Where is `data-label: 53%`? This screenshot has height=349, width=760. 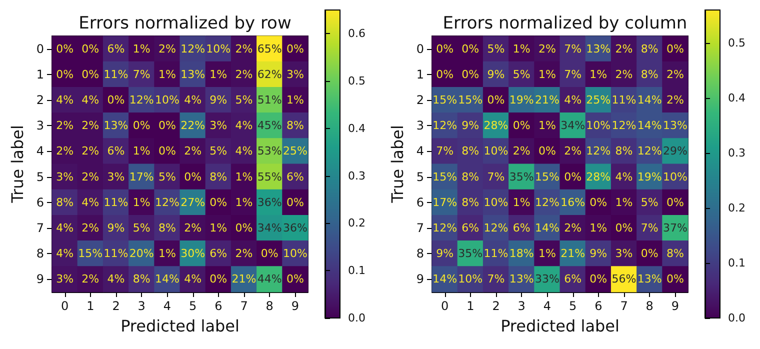 data-label: 53% is located at coordinates (269, 151).